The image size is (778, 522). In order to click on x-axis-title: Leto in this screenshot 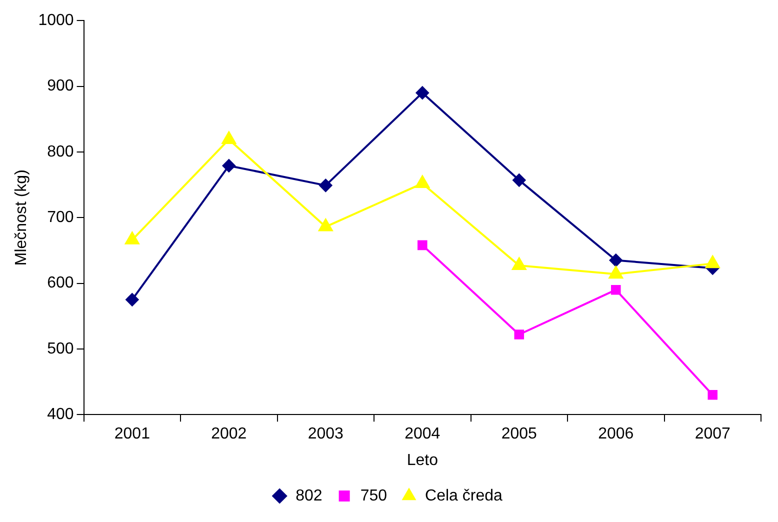, I will do `click(422, 460)`.